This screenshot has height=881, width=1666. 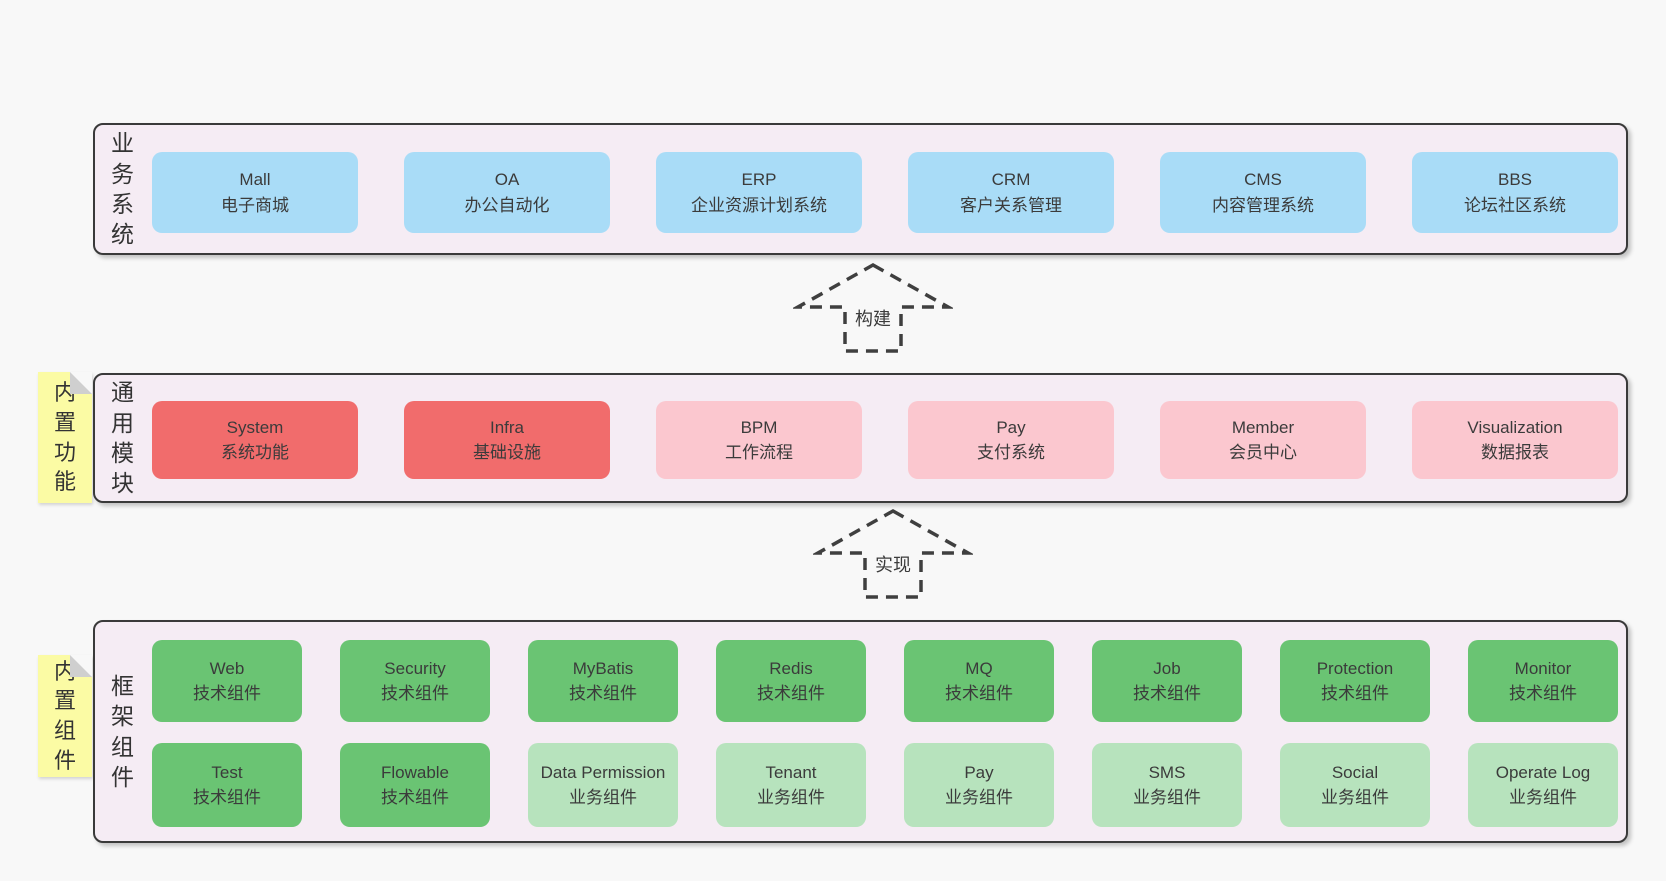 I want to click on box-sms: SMS 业务组件, so click(x=1167, y=785).